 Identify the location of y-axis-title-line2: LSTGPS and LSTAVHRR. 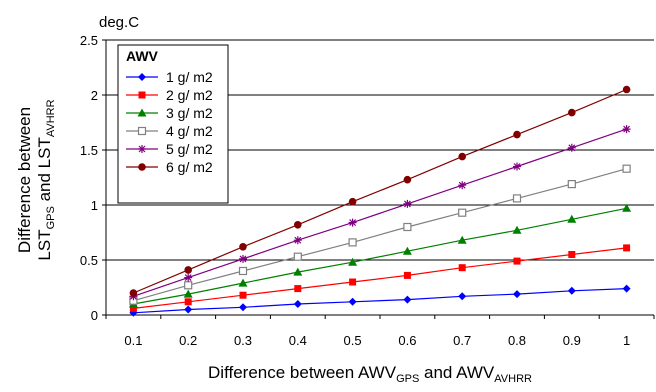
(46, 179).